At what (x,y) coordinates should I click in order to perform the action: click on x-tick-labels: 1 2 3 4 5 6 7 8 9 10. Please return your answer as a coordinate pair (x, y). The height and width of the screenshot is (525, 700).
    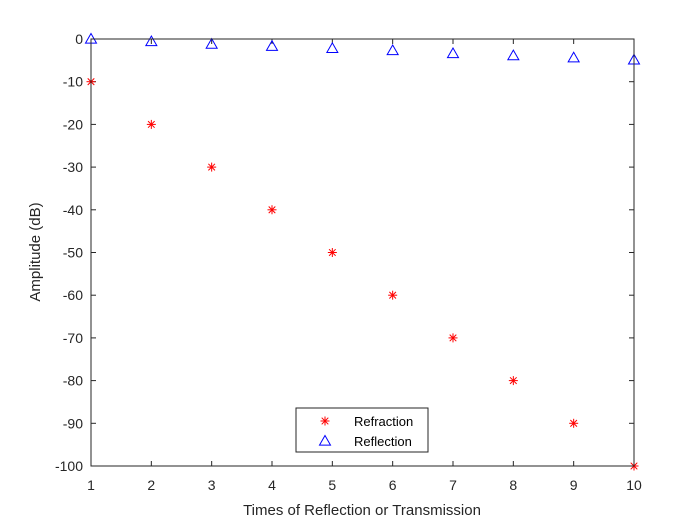
    Looking at the image, I should click on (364, 485).